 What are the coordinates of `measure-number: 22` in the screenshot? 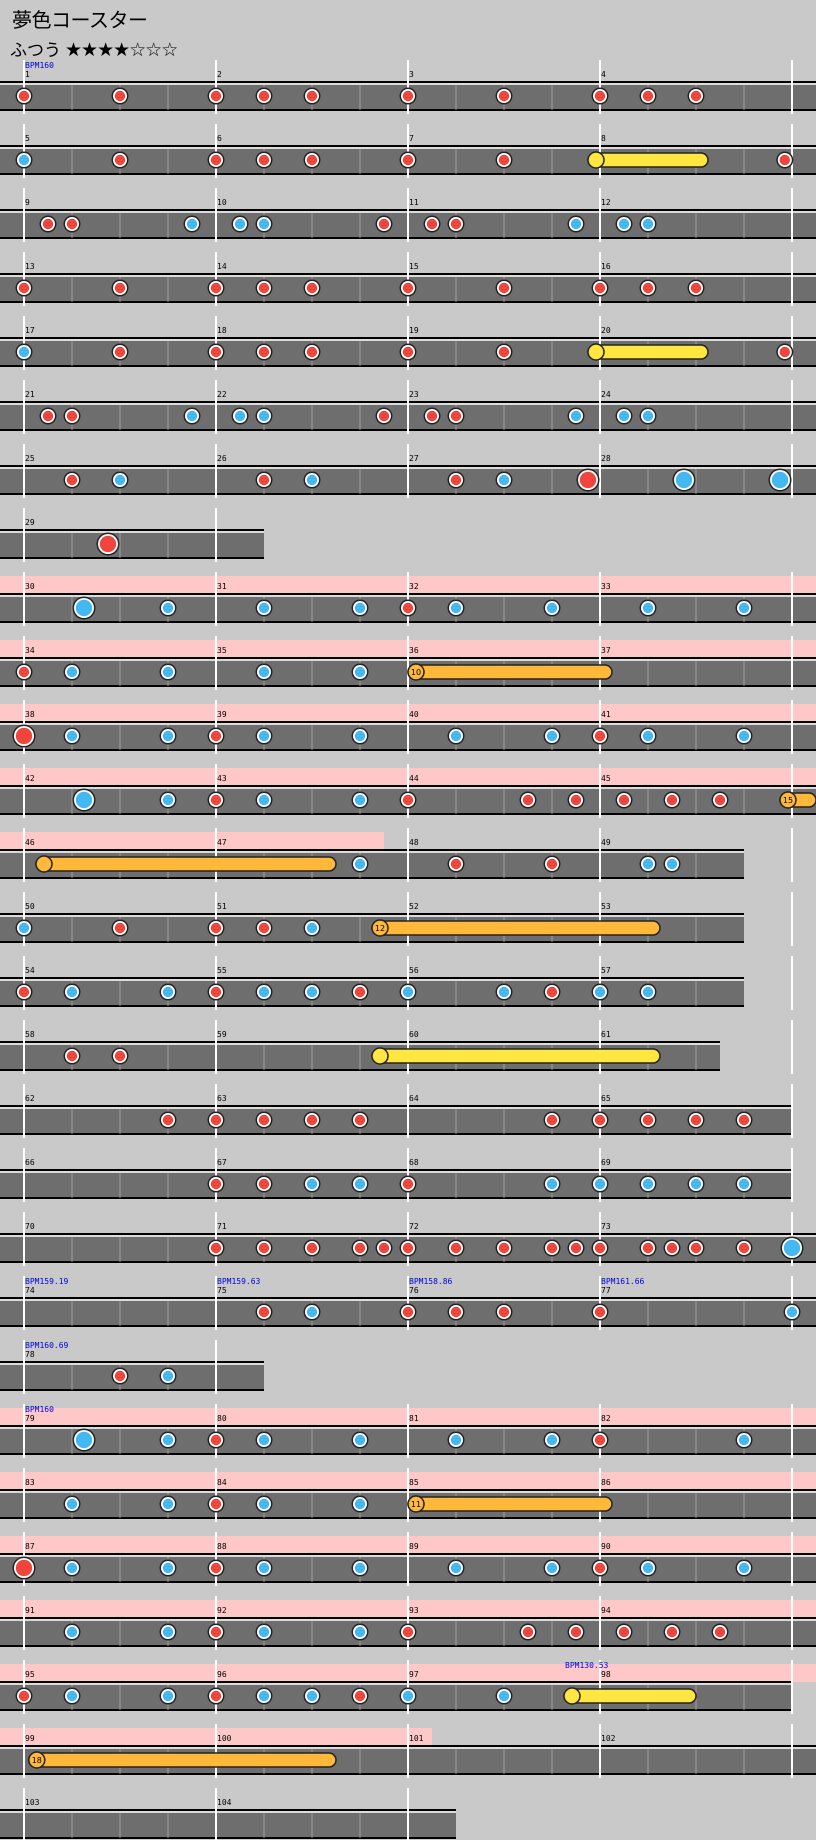 It's located at (222, 394).